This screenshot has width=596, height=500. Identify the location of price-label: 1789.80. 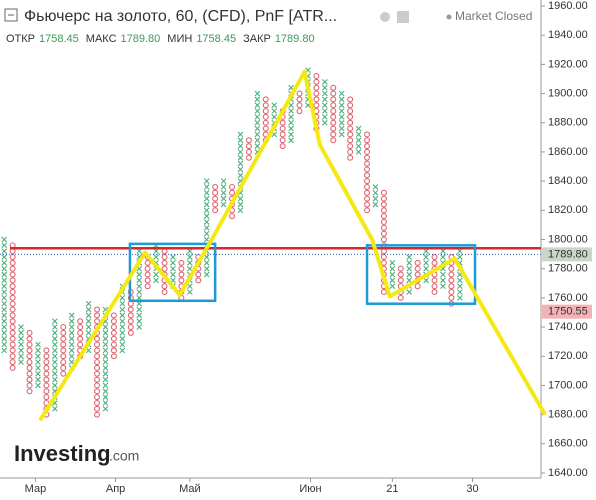
(568, 254).